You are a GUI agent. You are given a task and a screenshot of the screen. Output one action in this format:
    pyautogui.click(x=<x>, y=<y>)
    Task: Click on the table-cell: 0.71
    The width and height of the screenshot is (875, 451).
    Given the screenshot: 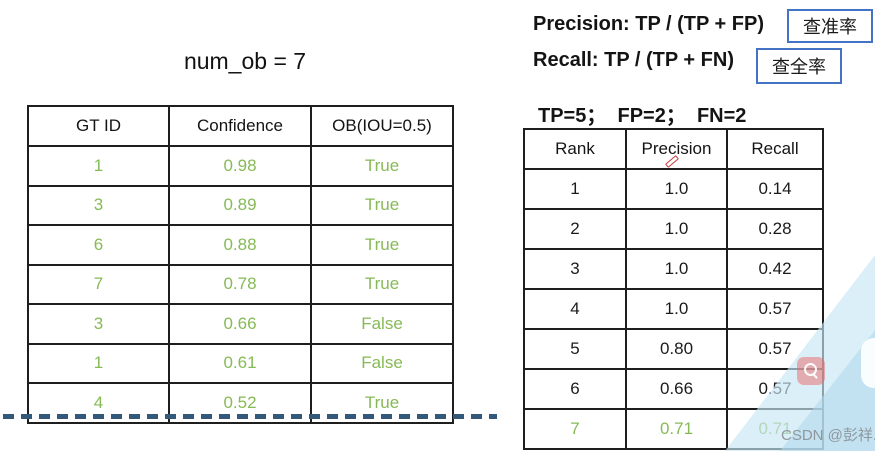 What is the action you would take?
    pyautogui.click(x=676, y=429)
    